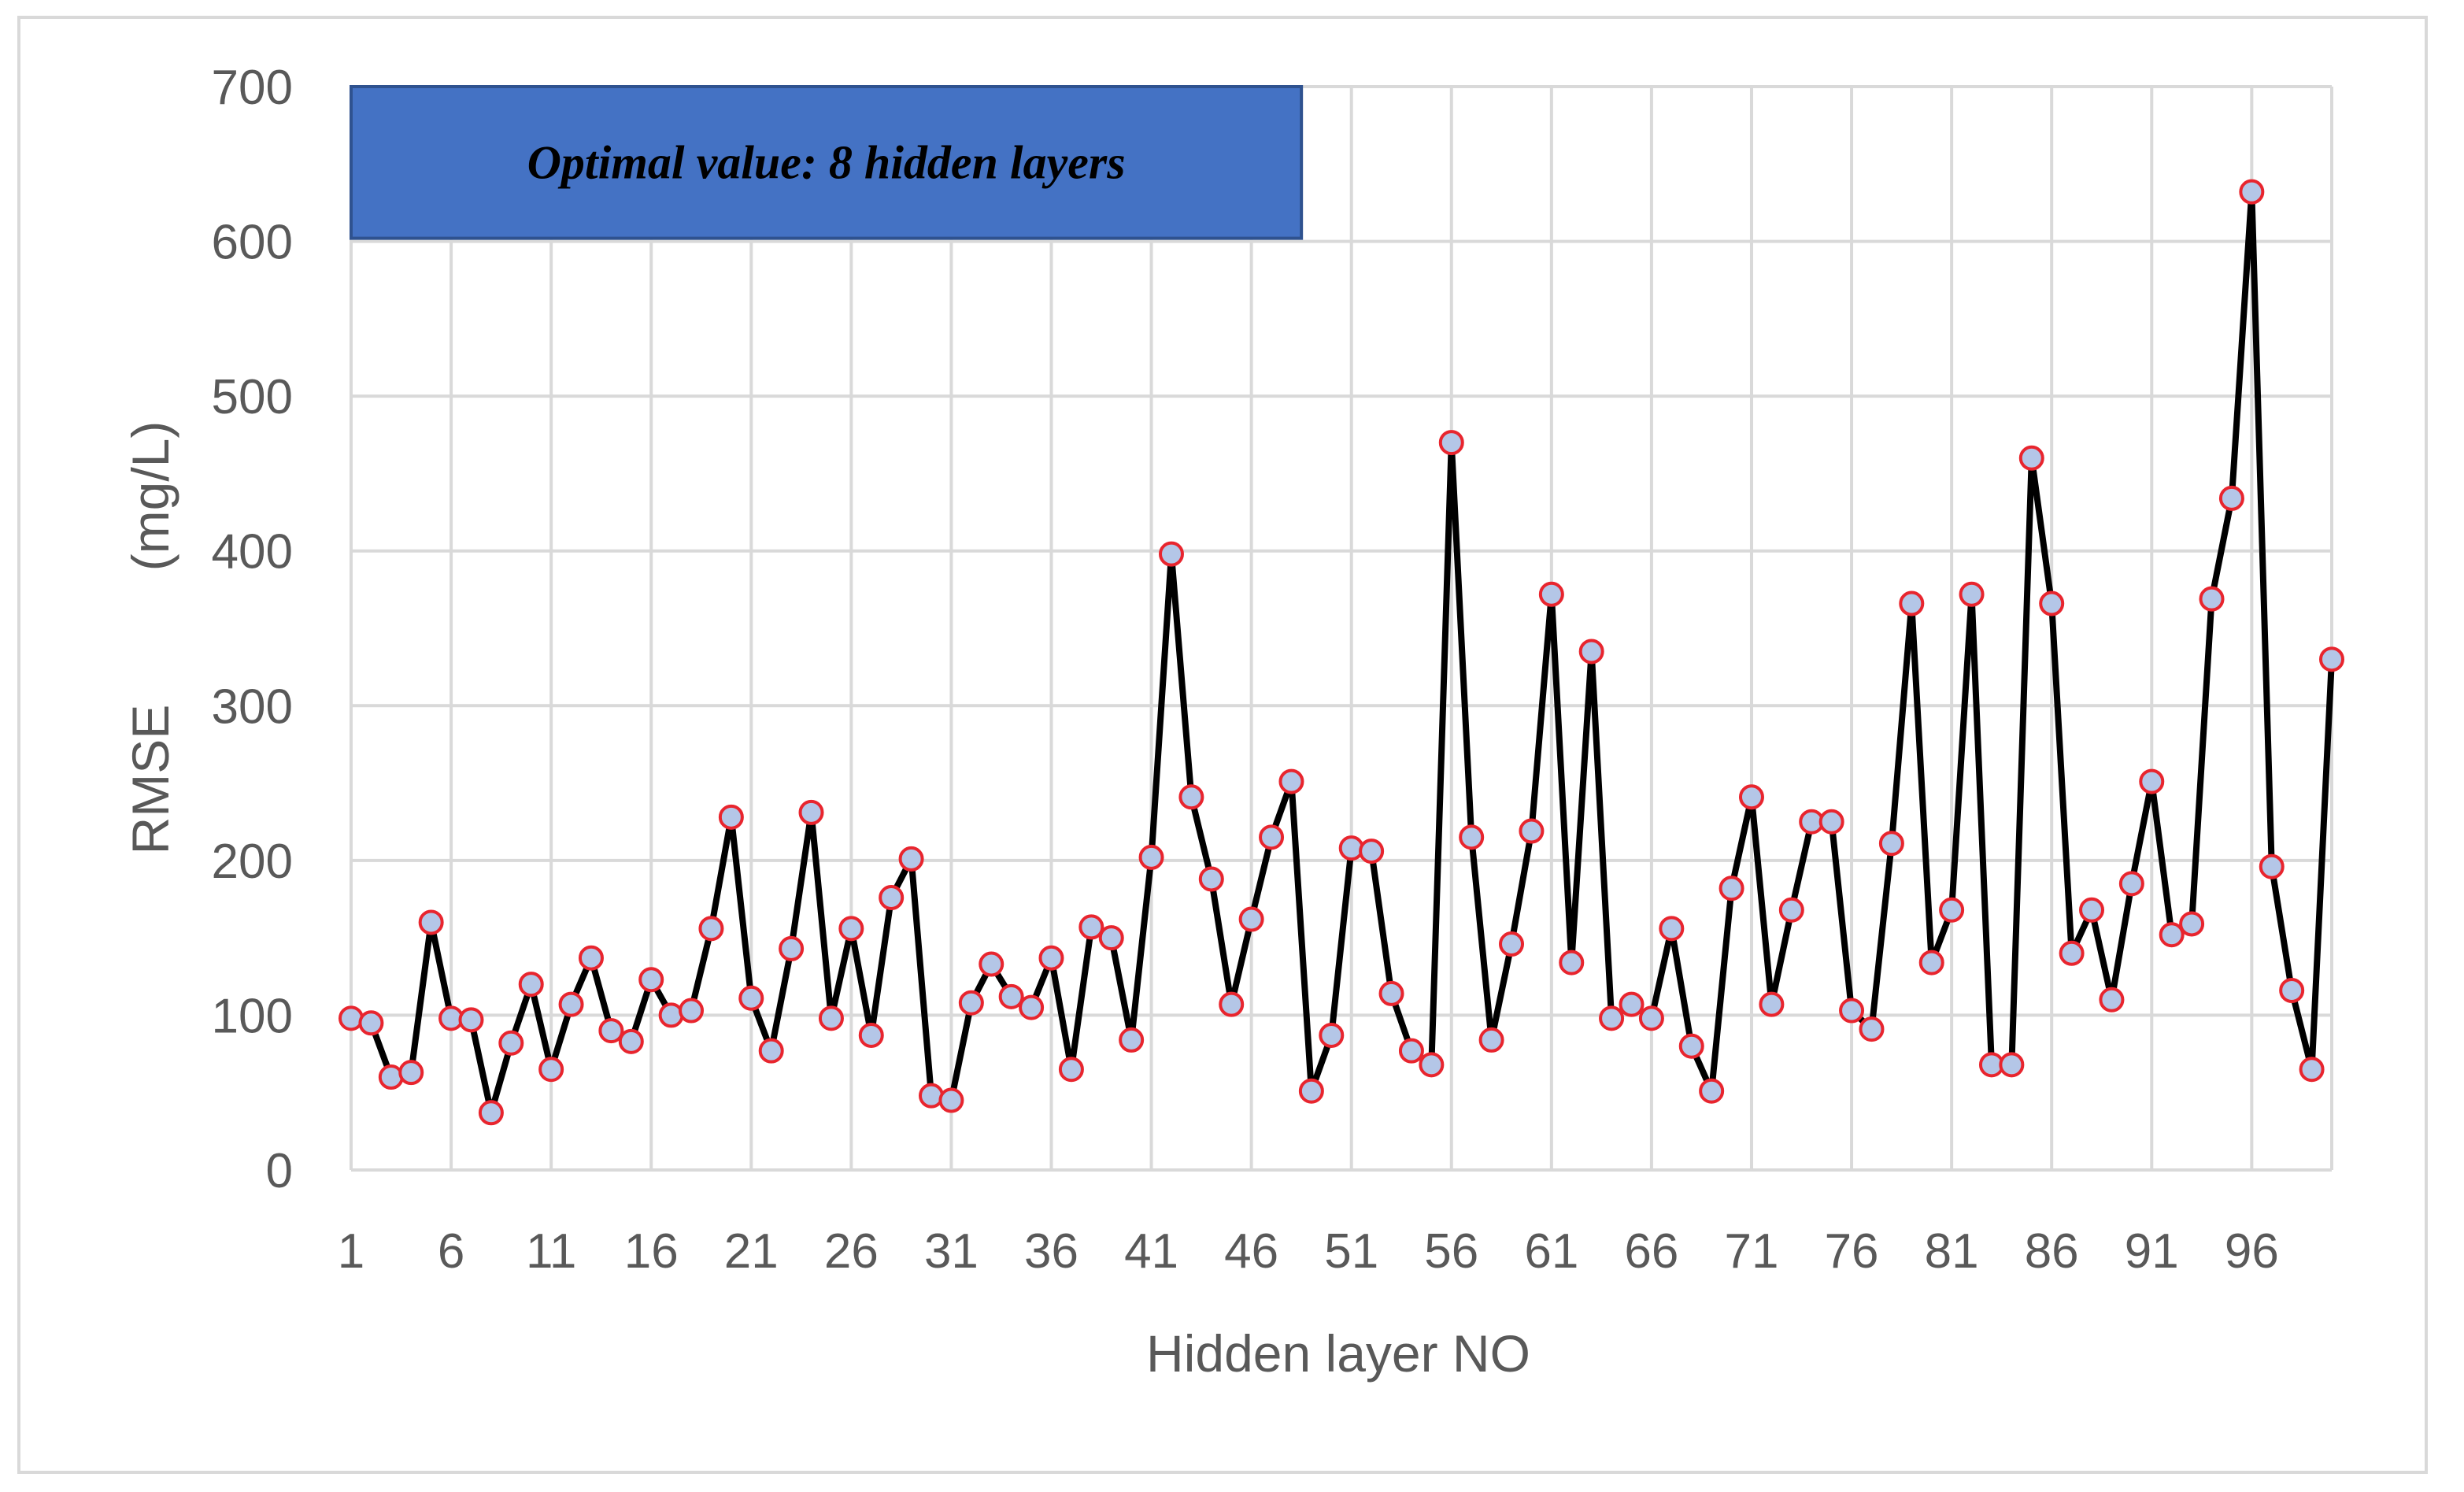 The height and width of the screenshot is (1492, 2464). I want to click on y-tick-label: 700, so click(252, 88).